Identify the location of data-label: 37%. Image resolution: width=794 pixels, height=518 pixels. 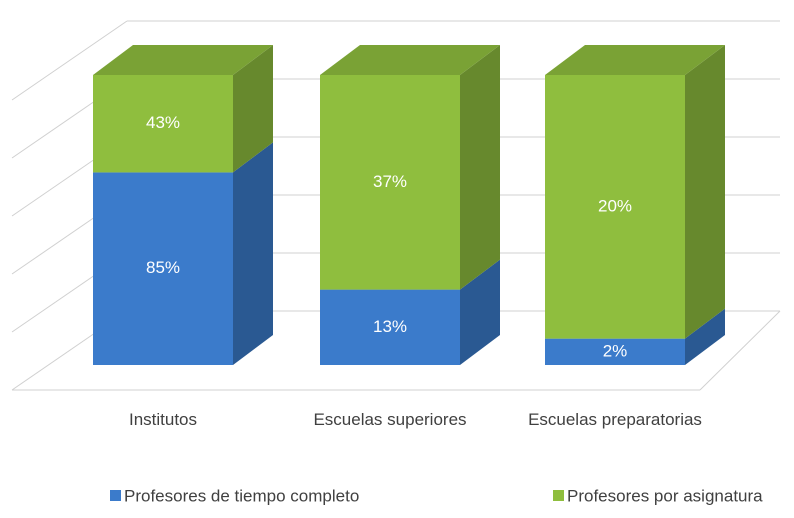
(390, 181).